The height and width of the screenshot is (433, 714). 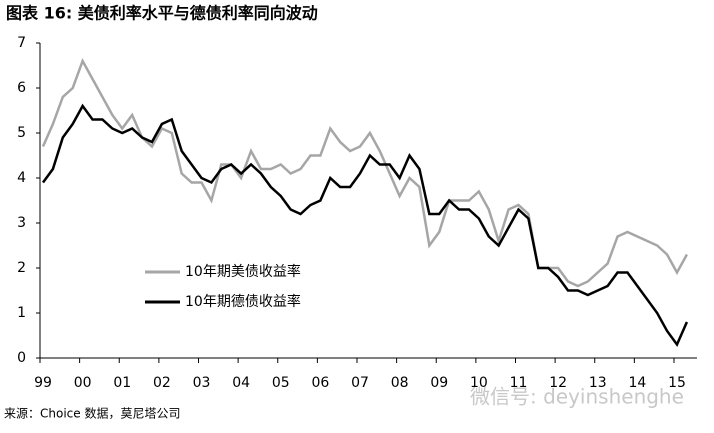 I want to click on watermark: 微信号: deyinshenghe, so click(x=577, y=397).